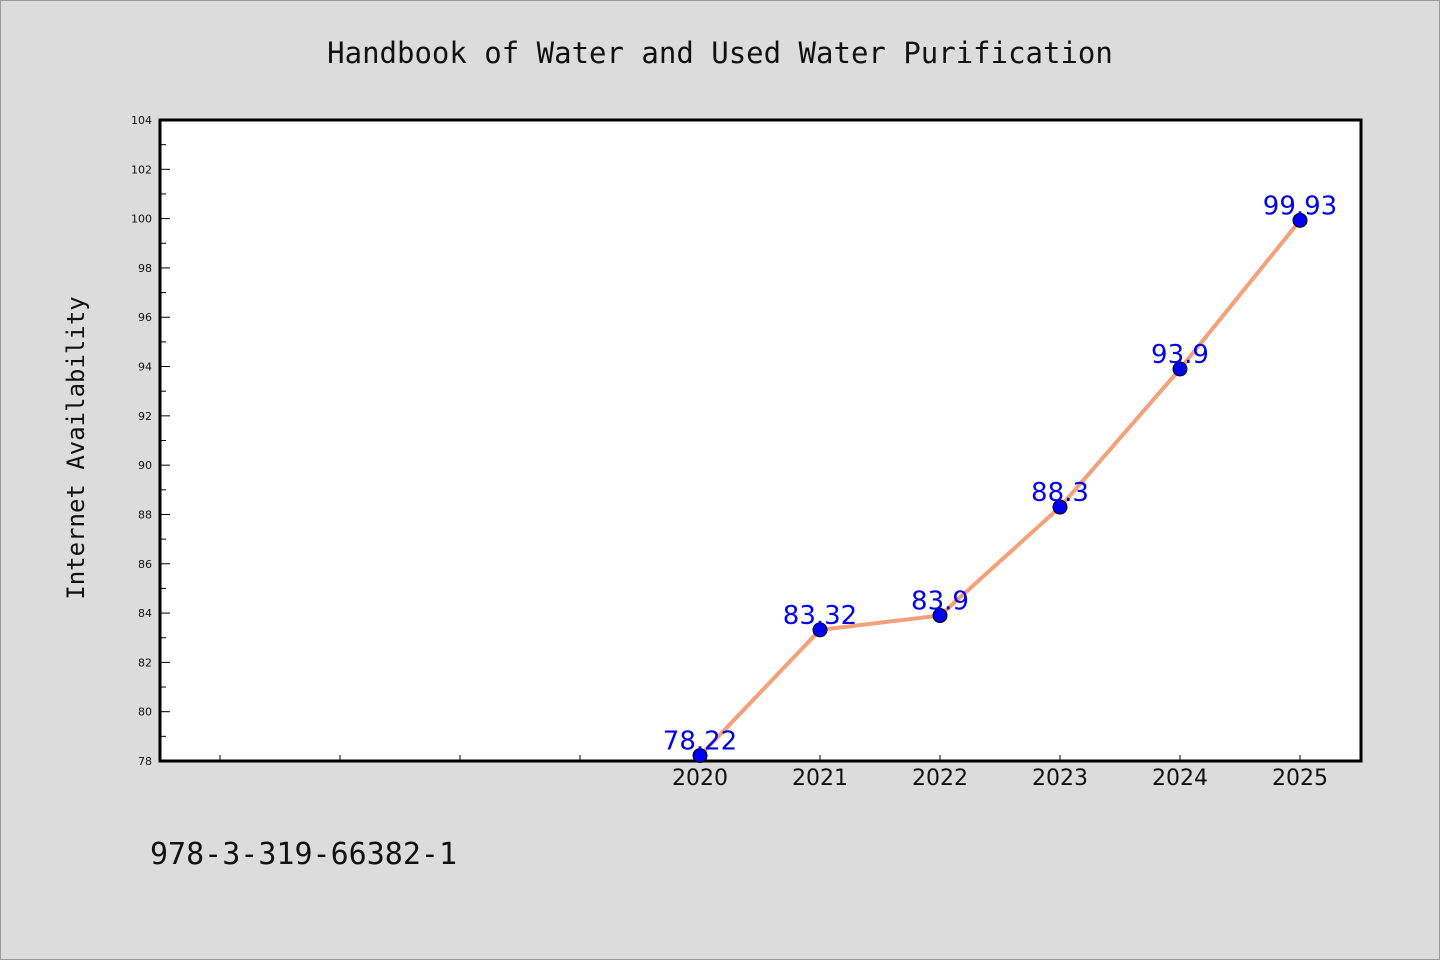 This screenshot has width=1440, height=960. What do you see at coordinates (1180, 355) in the screenshot?
I see `data-label-2024: 93.9` at bounding box center [1180, 355].